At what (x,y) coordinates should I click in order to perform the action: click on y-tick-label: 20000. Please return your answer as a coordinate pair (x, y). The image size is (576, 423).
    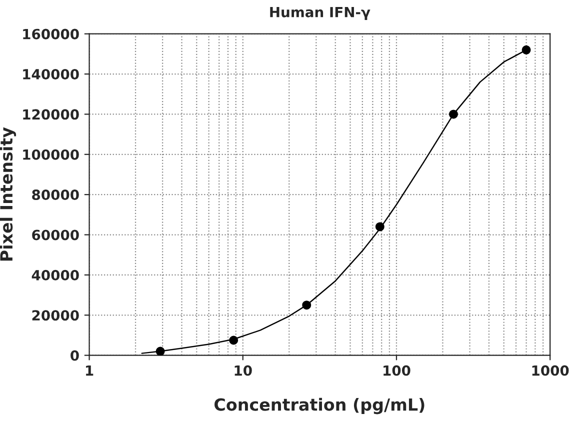
    Looking at the image, I should click on (55, 315).